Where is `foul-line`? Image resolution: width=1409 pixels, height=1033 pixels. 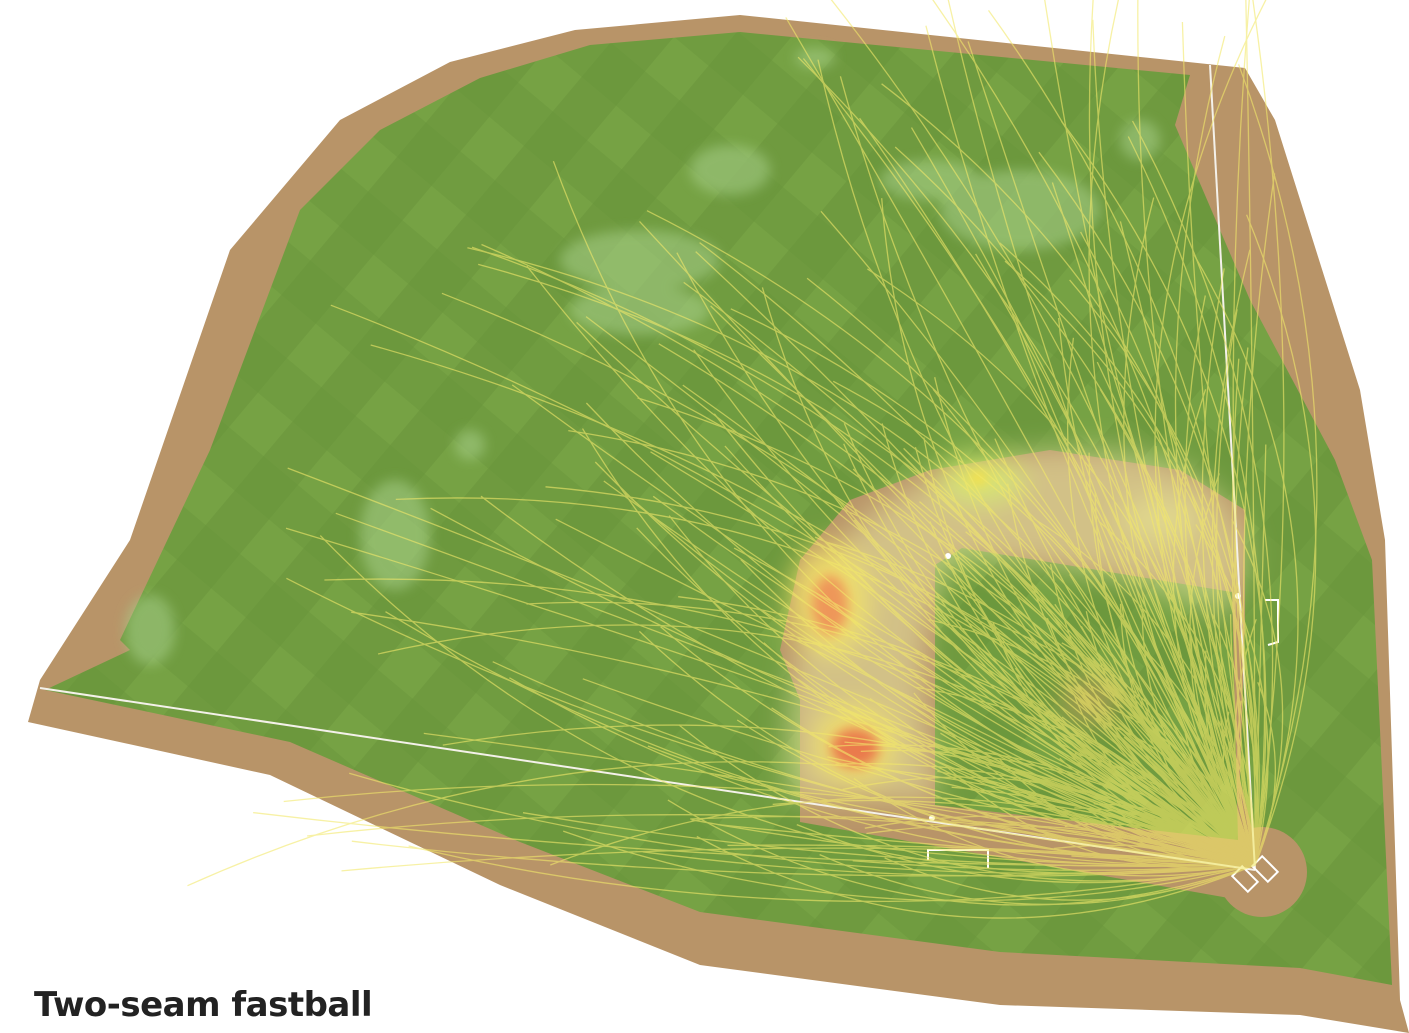
foul-line is located at coordinates (1232, 467).